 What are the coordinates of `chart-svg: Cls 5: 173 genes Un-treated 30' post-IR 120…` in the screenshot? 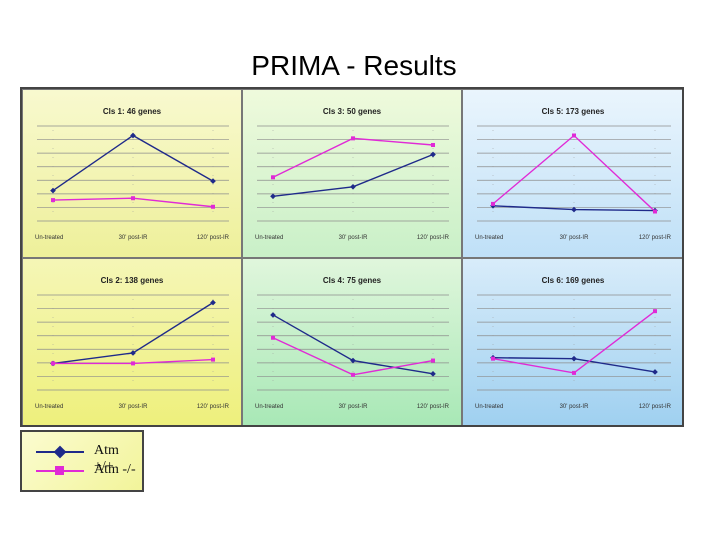 It's located at (573, 173).